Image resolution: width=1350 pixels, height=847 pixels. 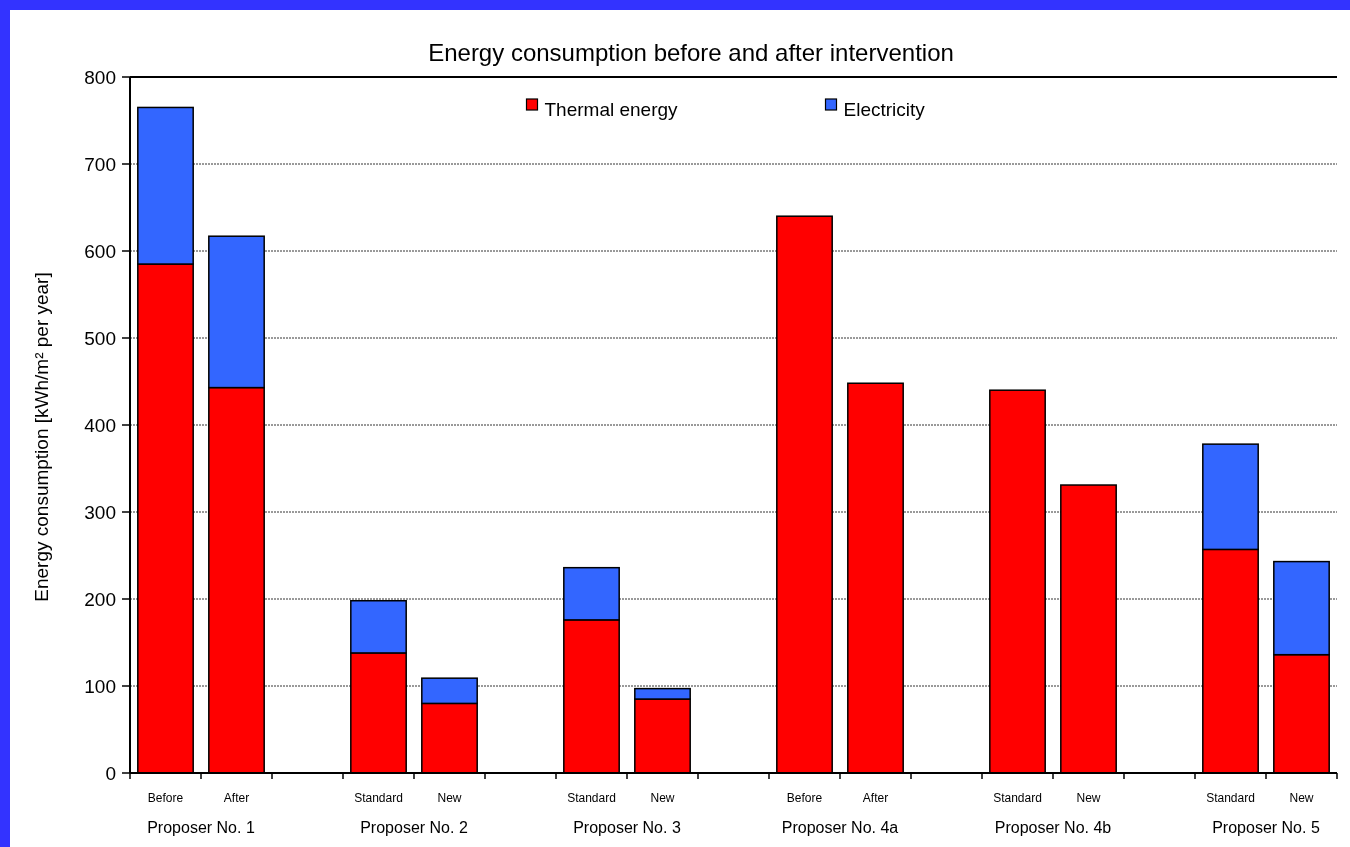 I want to click on y-tick-label: 700, so click(x=100, y=164).